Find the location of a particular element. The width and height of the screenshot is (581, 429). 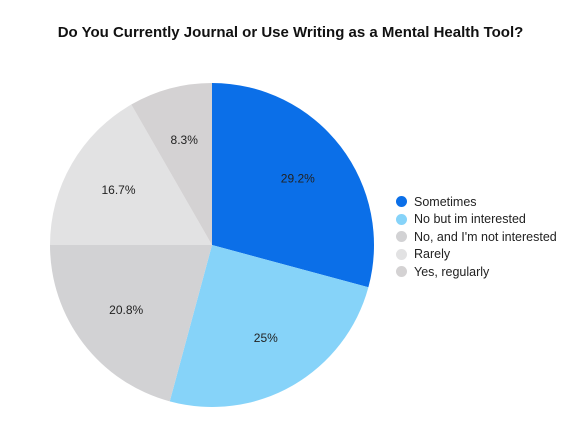

legend-item-yes-regularly: Yes, regularly is located at coordinates (476, 272).